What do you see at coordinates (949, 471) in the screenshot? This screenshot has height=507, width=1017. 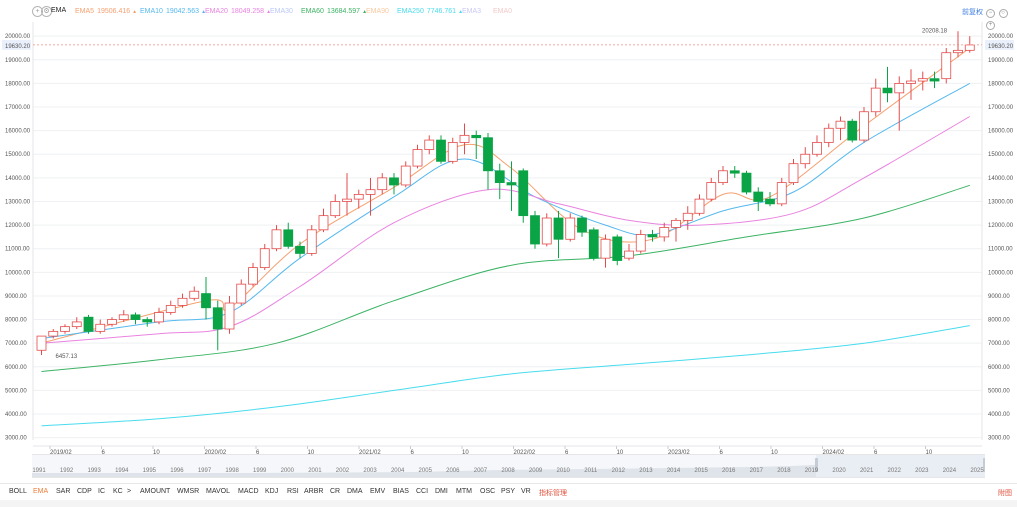 I see `navigator-year-label: 2024` at bounding box center [949, 471].